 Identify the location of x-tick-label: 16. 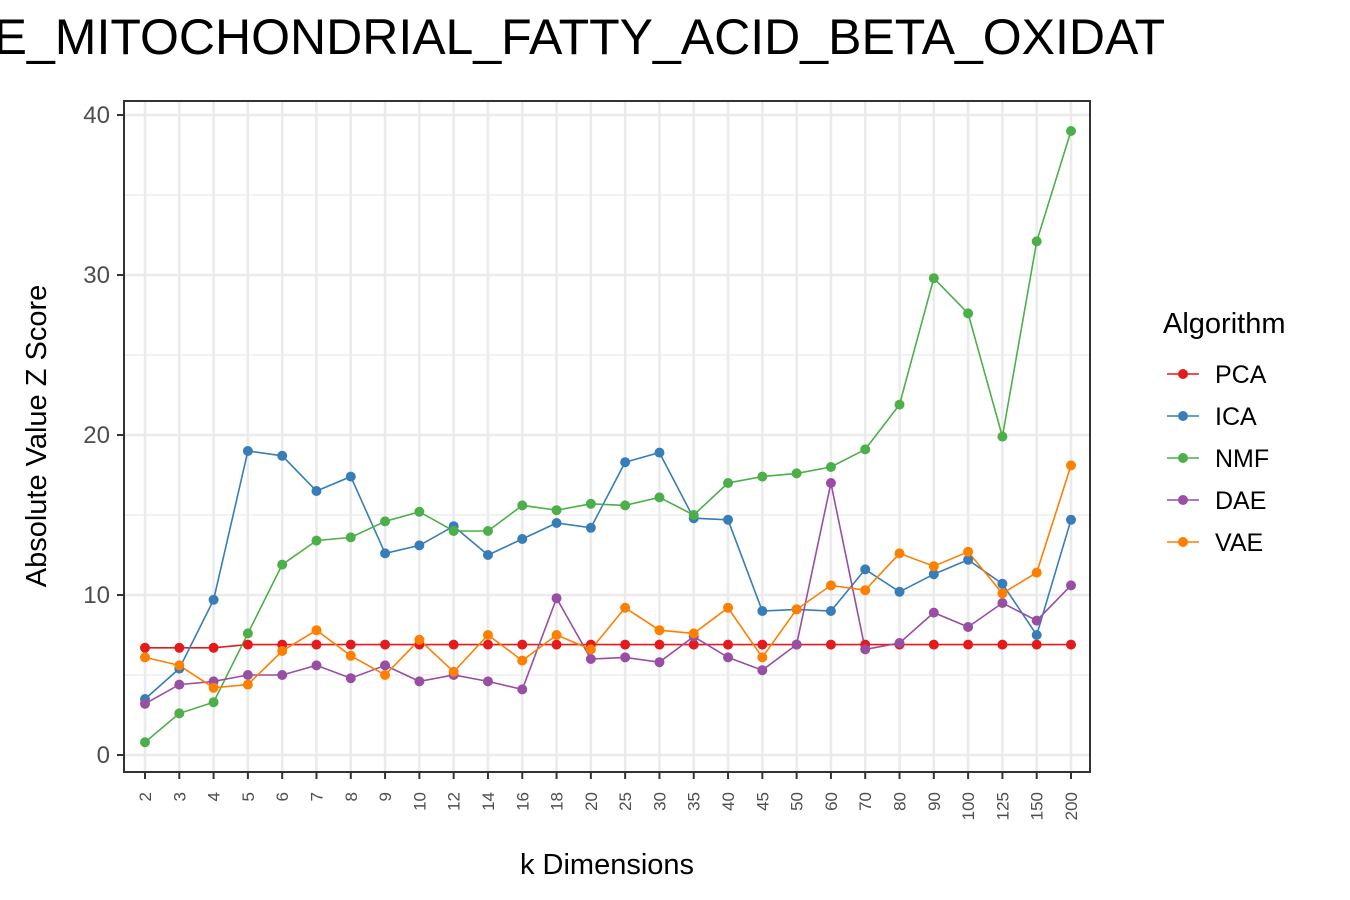
(522, 801).